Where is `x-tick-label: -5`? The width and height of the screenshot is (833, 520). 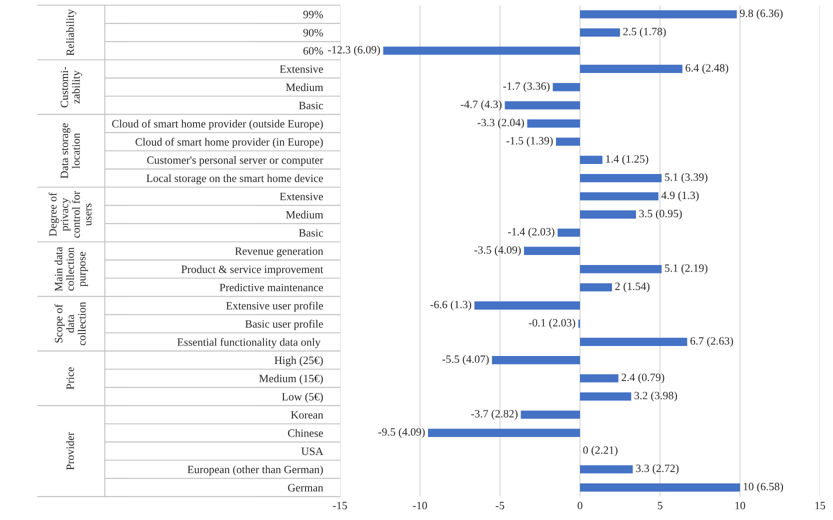
x-tick-label: -5 is located at coordinates (500, 506).